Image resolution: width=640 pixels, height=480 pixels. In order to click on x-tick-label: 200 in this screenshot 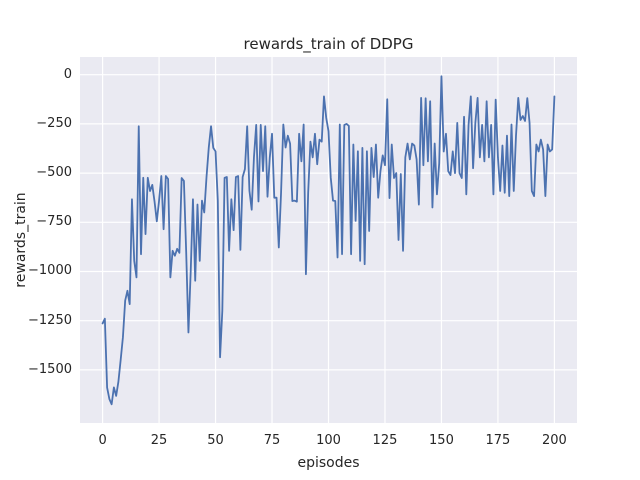, I will do `click(554, 440)`.